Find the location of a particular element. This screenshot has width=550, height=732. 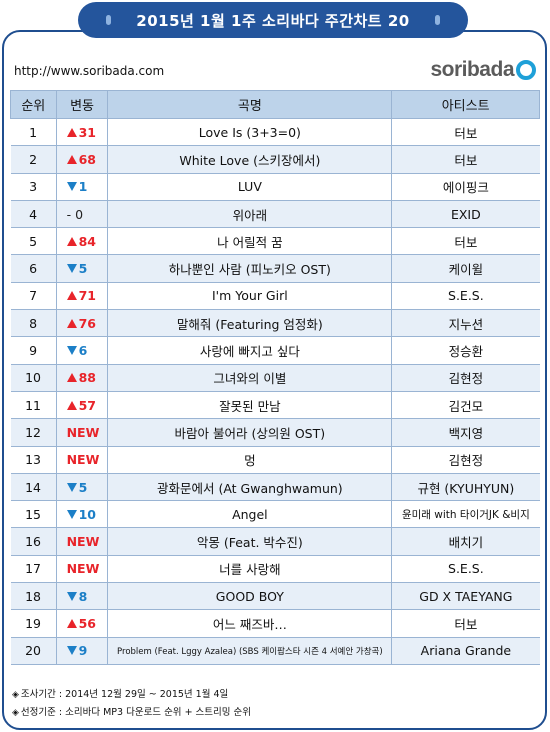

artist-cell: 김건모 is located at coordinates (465, 405).